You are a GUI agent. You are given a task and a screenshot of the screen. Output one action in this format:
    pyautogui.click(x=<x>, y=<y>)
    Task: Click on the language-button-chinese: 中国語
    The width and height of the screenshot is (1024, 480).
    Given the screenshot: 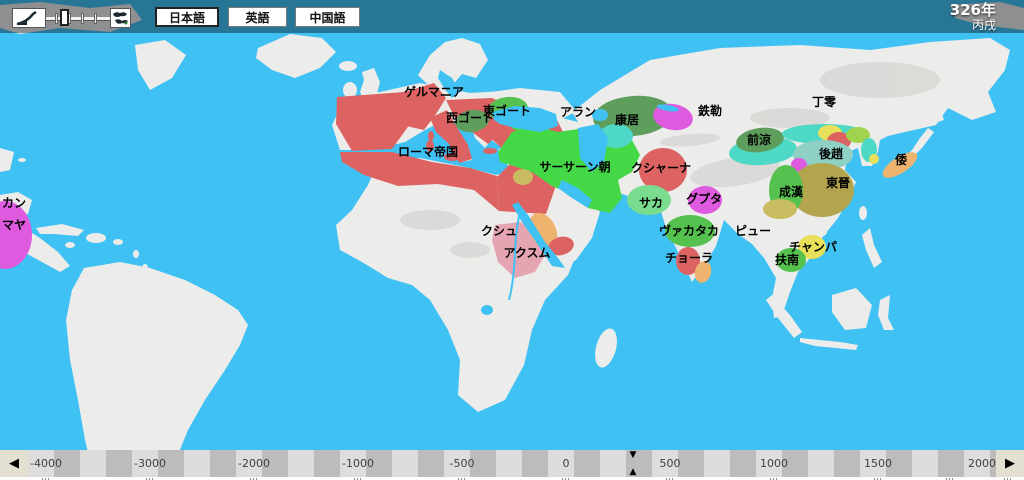 What is the action you would take?
    pyautogui.click(x=327, y=17)
    